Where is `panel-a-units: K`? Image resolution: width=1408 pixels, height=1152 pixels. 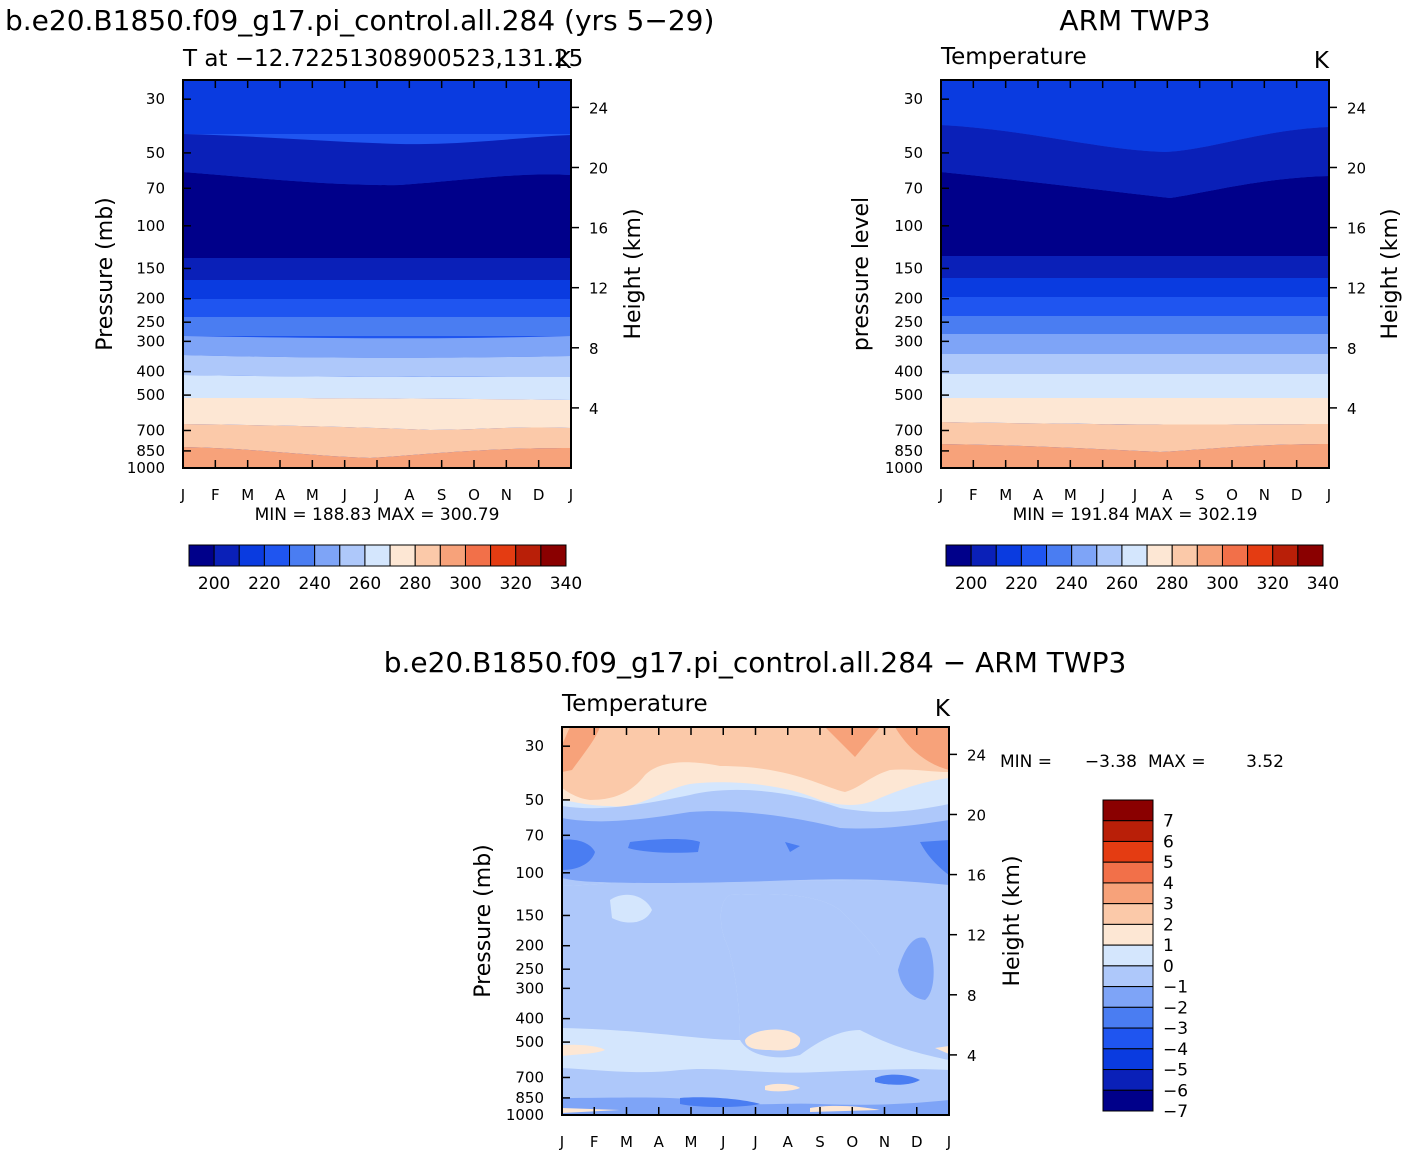
panel-a-units: K is located at coordinates (564, 61).